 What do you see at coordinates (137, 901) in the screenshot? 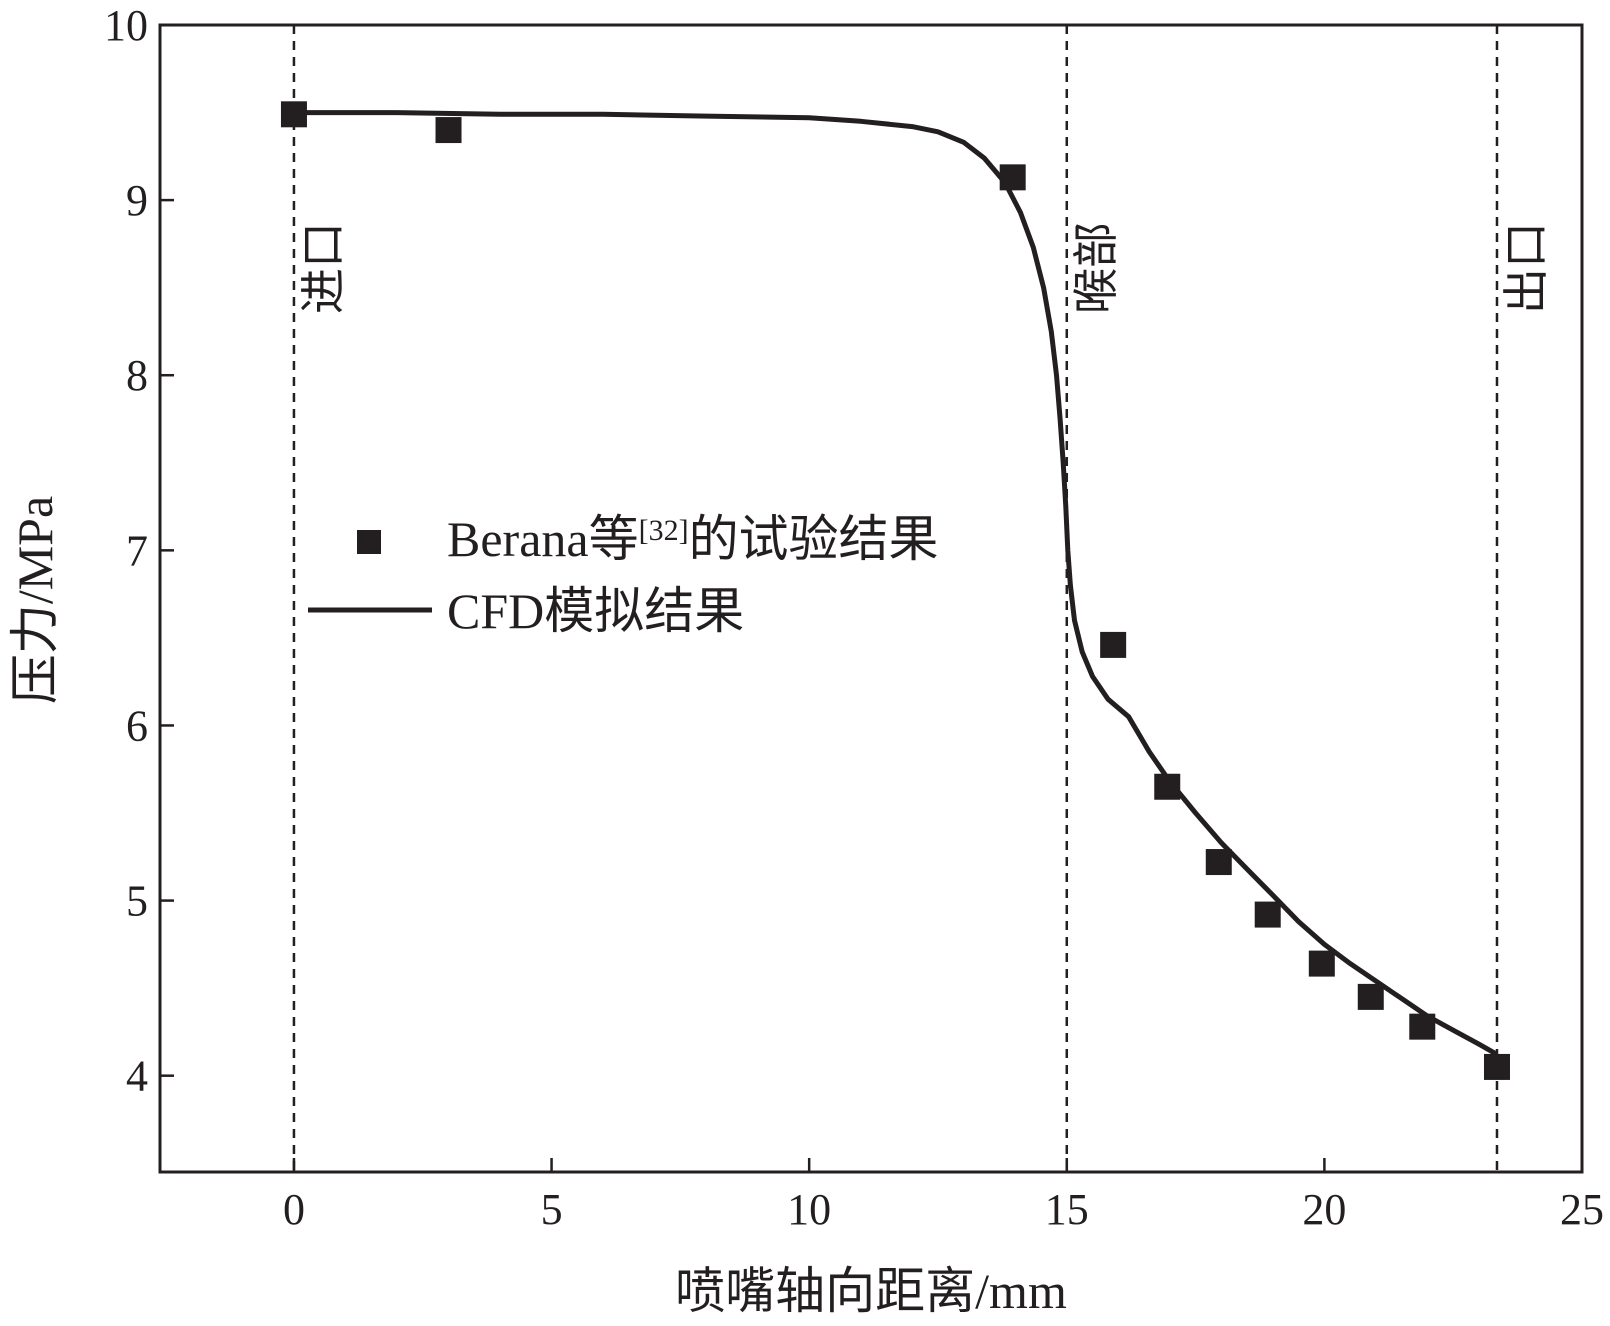
I see `y-tick-label: 5` at bounding box center [137, 901].